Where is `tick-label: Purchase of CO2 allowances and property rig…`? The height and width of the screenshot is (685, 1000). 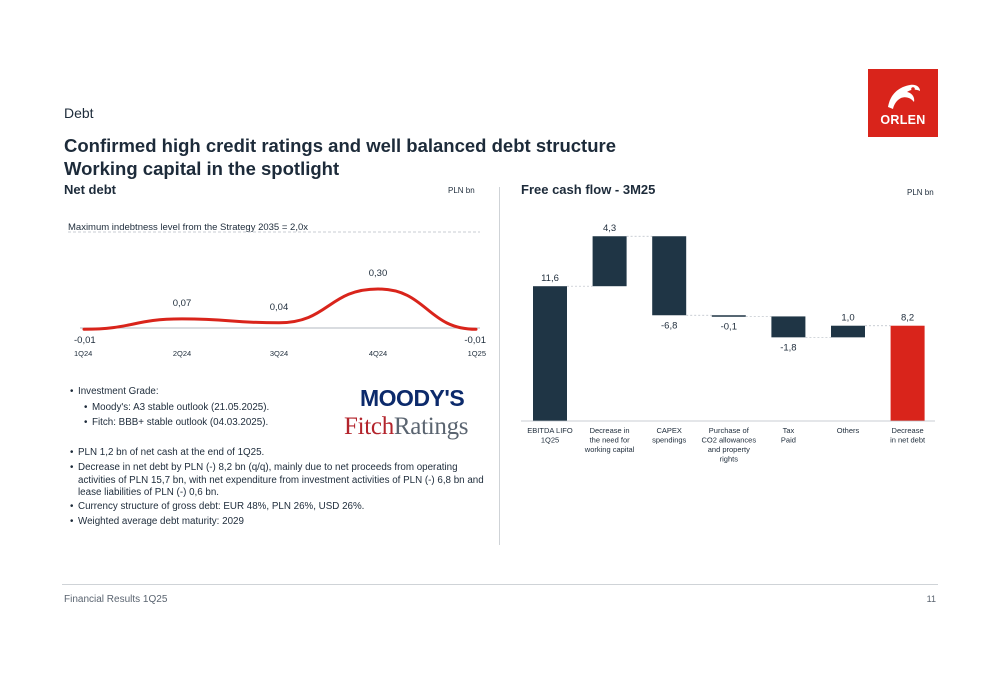
tick-label: Purchase of CO2 allowances and property rig… is located at coordinates (728, 445).